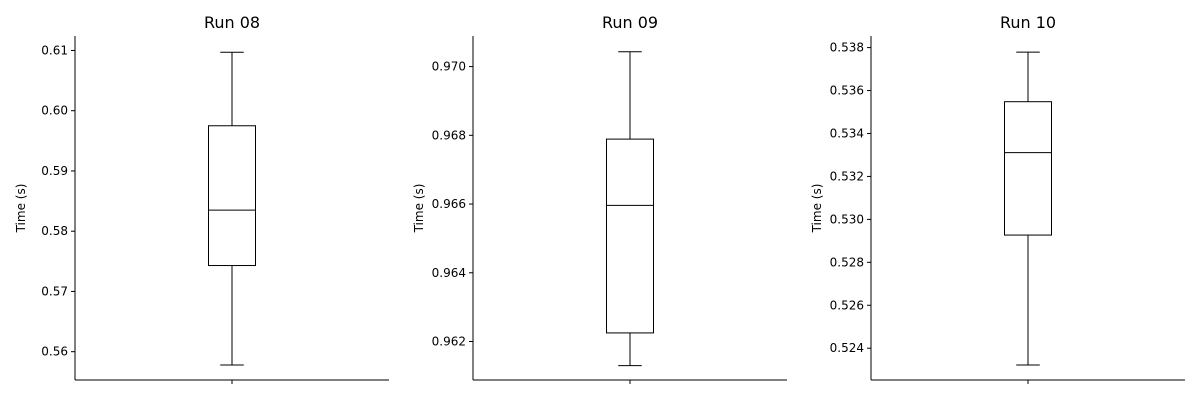  Describe the element at coordinates (54, 231) in the screenshot. I see `y-tick-label: 0.58` at that location.